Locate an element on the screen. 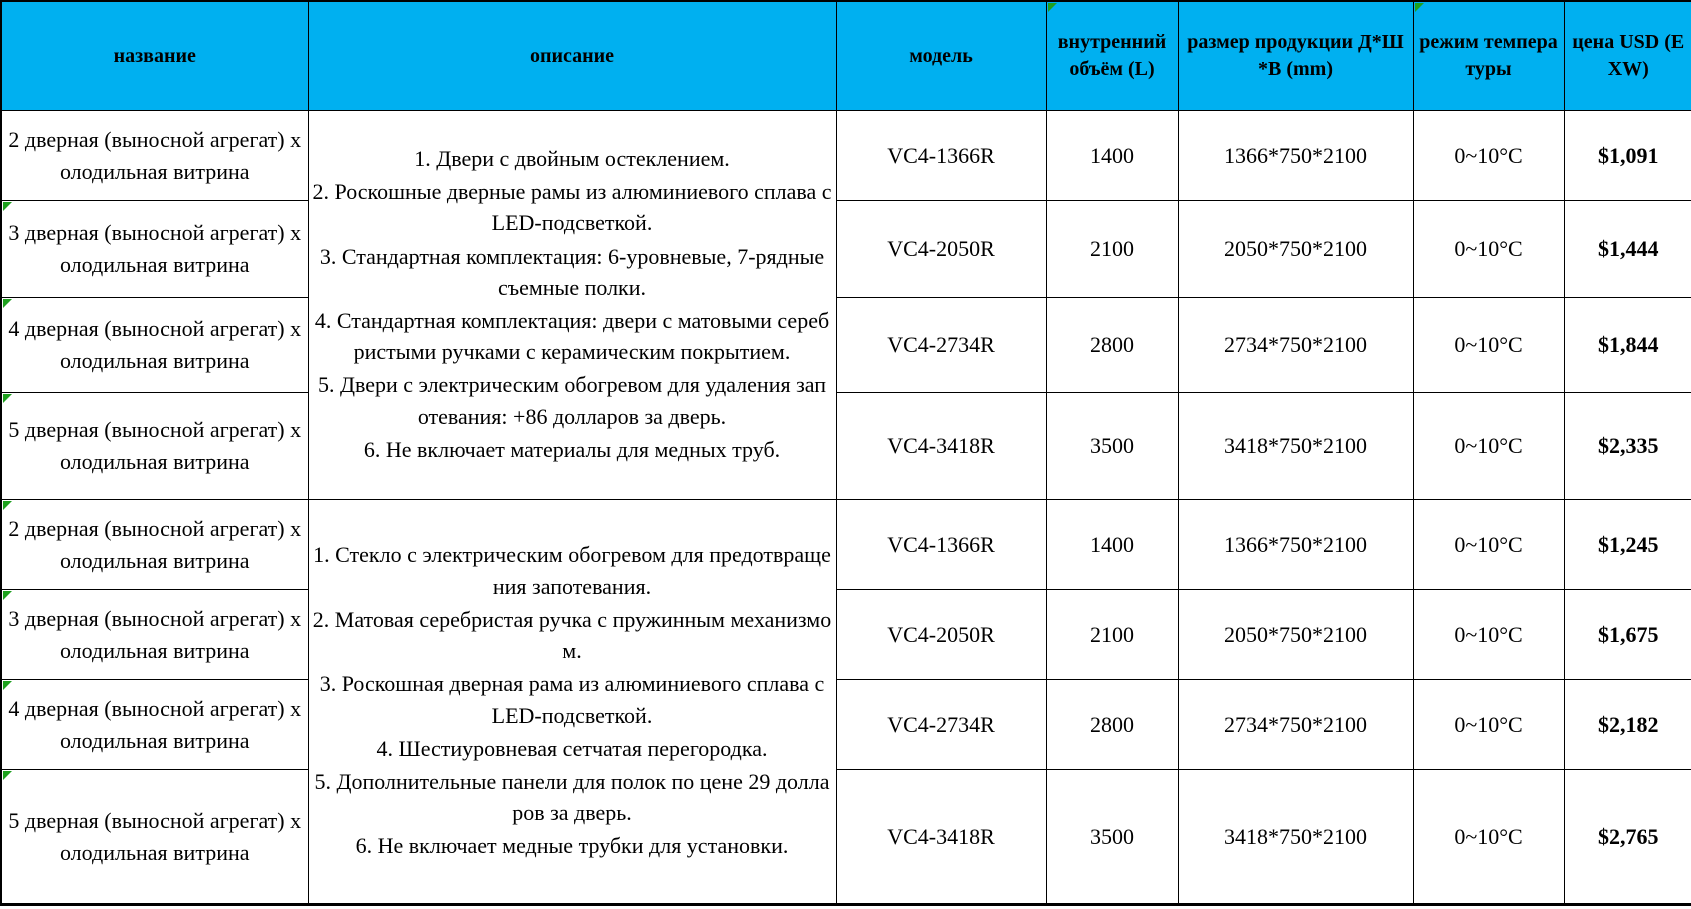 This screenshot has width=1691, height=909. header-cell-temperature-label: режим температуры is located at coordinates (1488, 55).